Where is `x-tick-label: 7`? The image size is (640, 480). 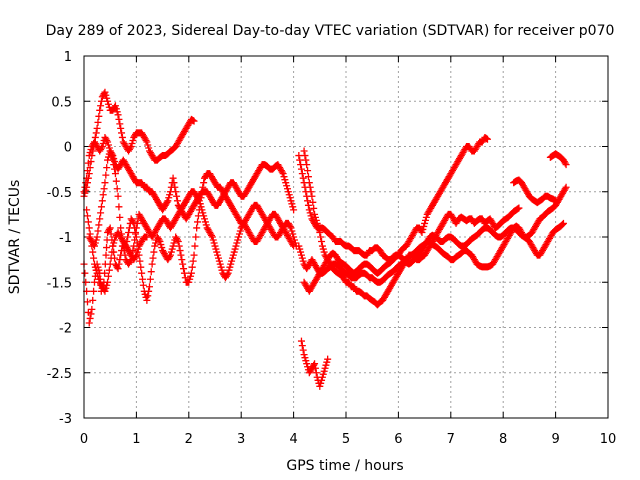 x-tick-label: 7 is located at coordinates (451, 439).